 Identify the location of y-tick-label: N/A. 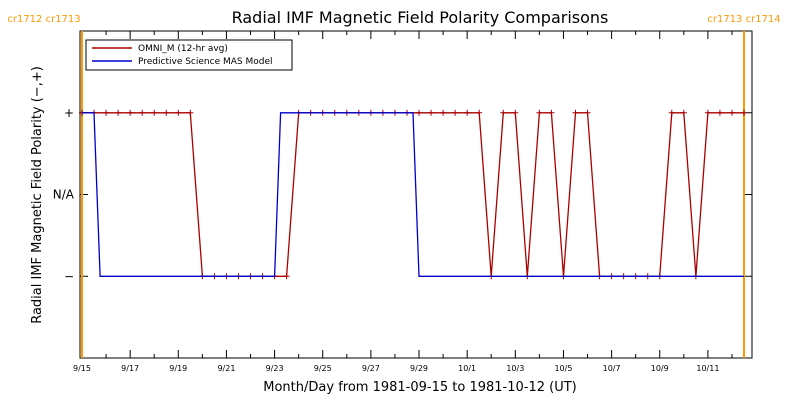
(64, 195).